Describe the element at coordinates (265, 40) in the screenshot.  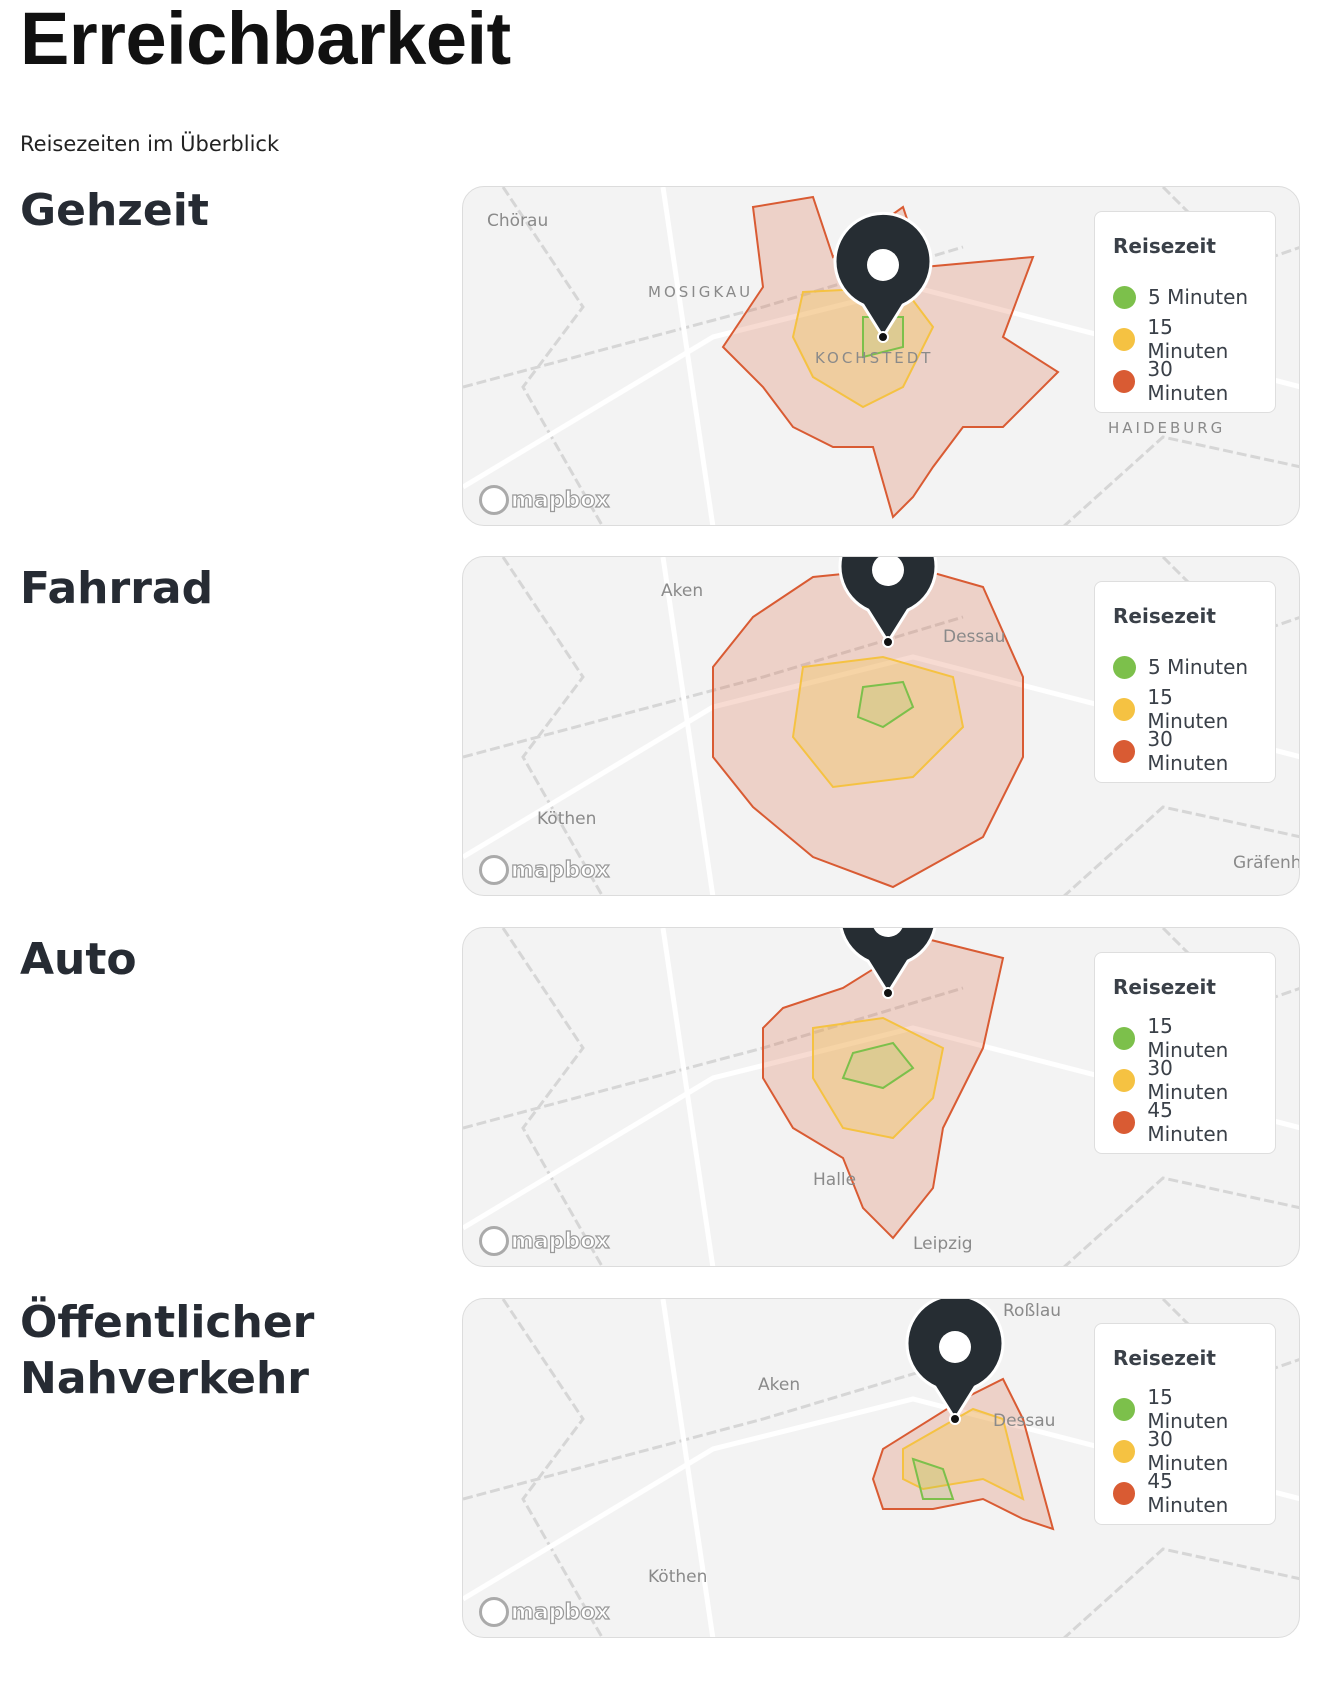
I see `page-title: Erreichbarkeit` at that location.